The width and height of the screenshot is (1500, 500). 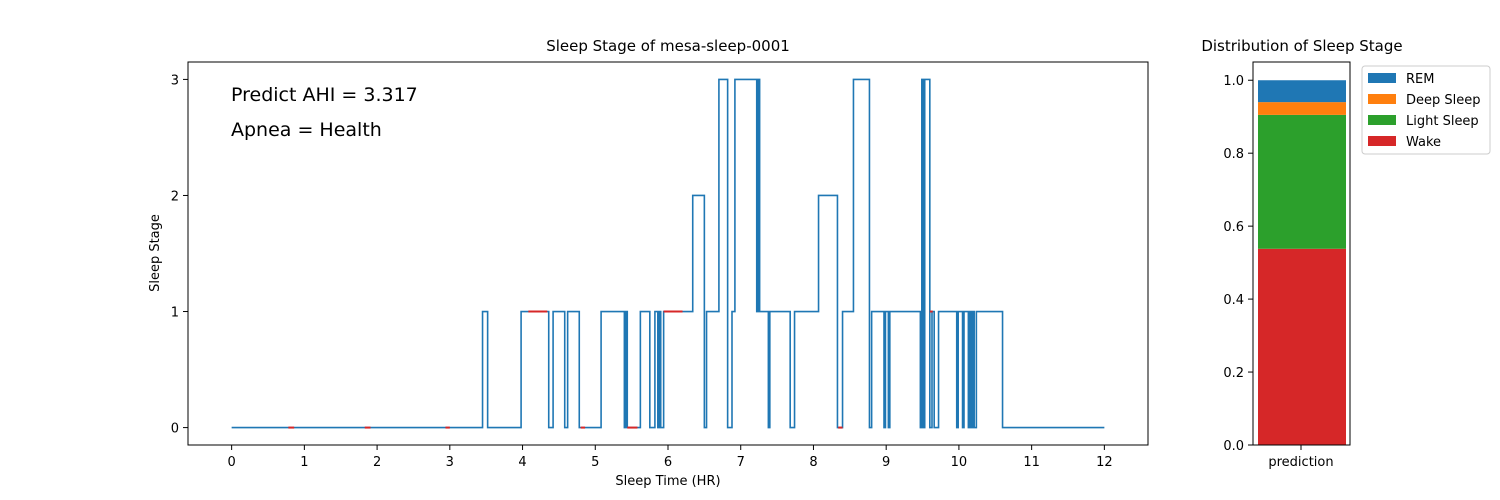 What do you see at coordinates (1301, 46) in the screenshot?
I see `distribution-title: Distribution of Sleep Stage` at bounding box center [1301, 46].